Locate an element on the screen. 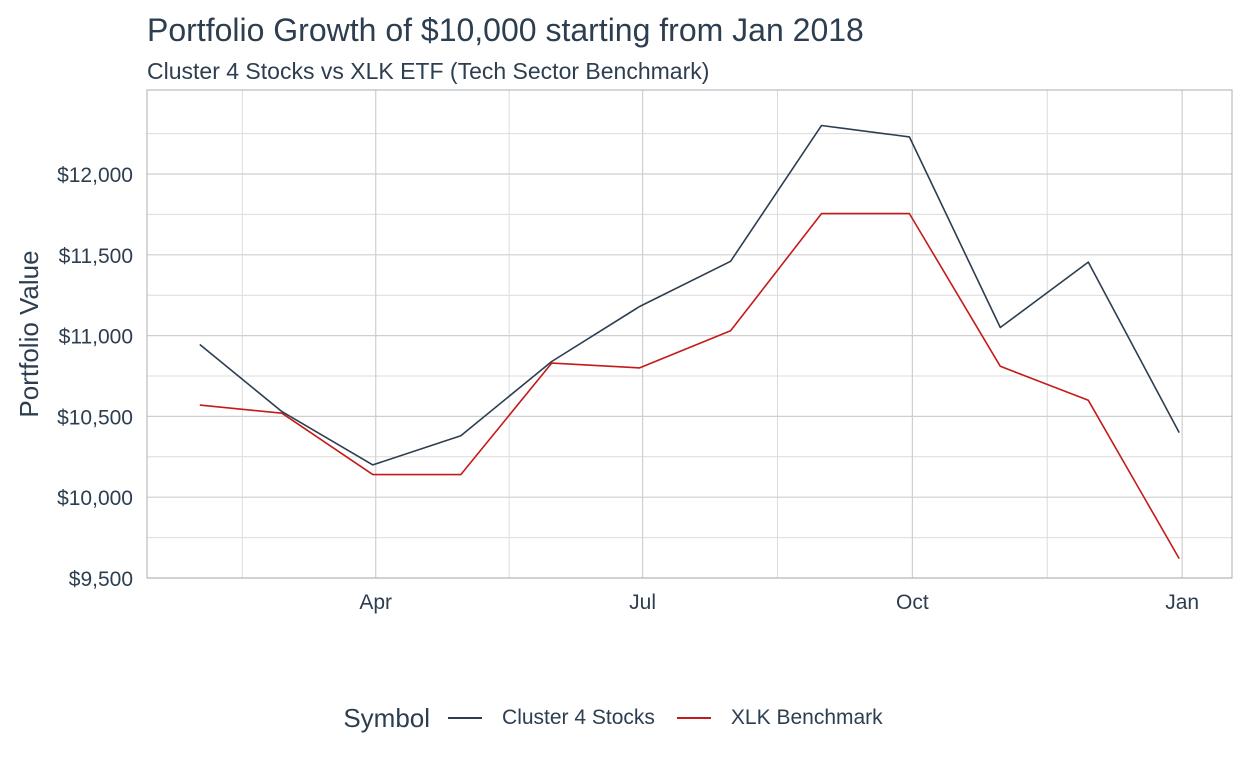 The image size is (1248, 768). x-tick-label: Oct is located at coordinates (912, 602).